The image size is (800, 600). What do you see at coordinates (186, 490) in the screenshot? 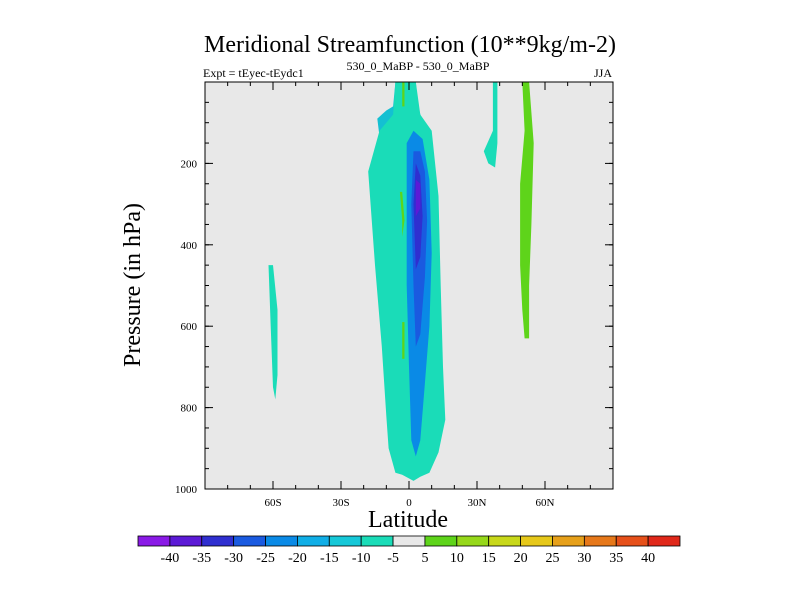
I see `y-tick-label-4: 1000` at bounding box center [186, 490].